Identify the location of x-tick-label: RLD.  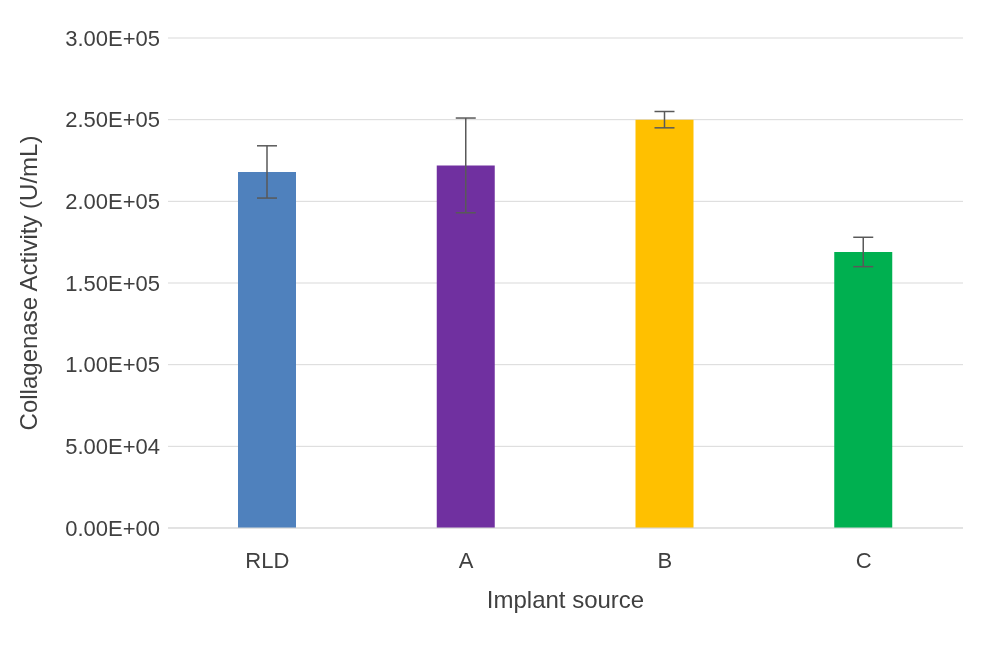
(267, 560).